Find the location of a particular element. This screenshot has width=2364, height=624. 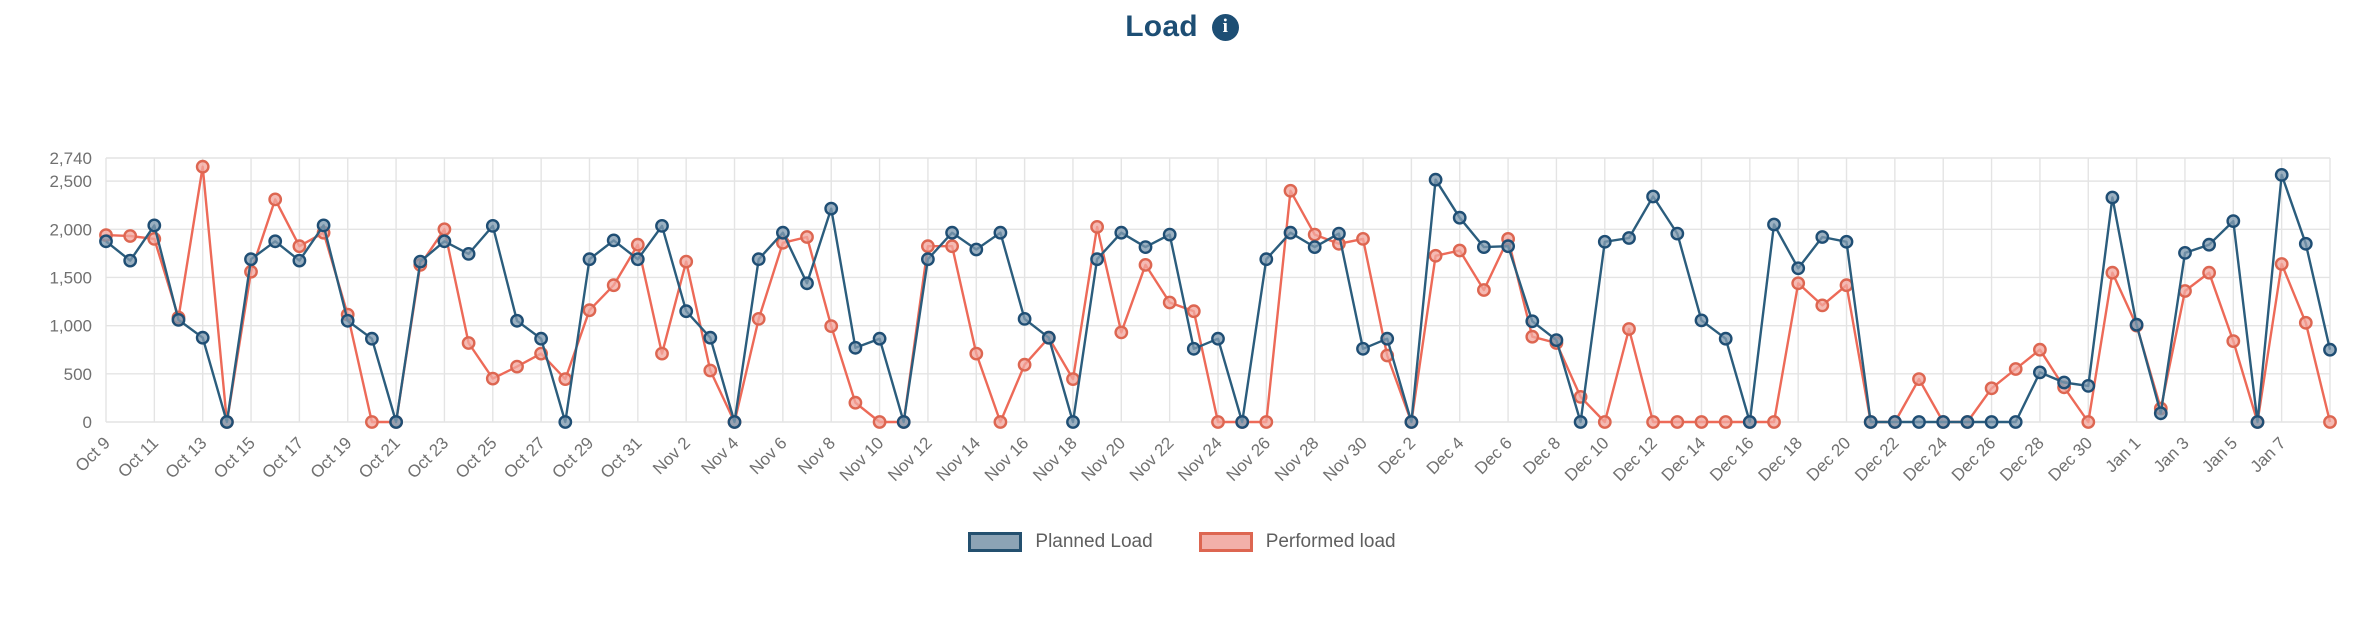

info-icon: i is located at coordinates (1225, 27).